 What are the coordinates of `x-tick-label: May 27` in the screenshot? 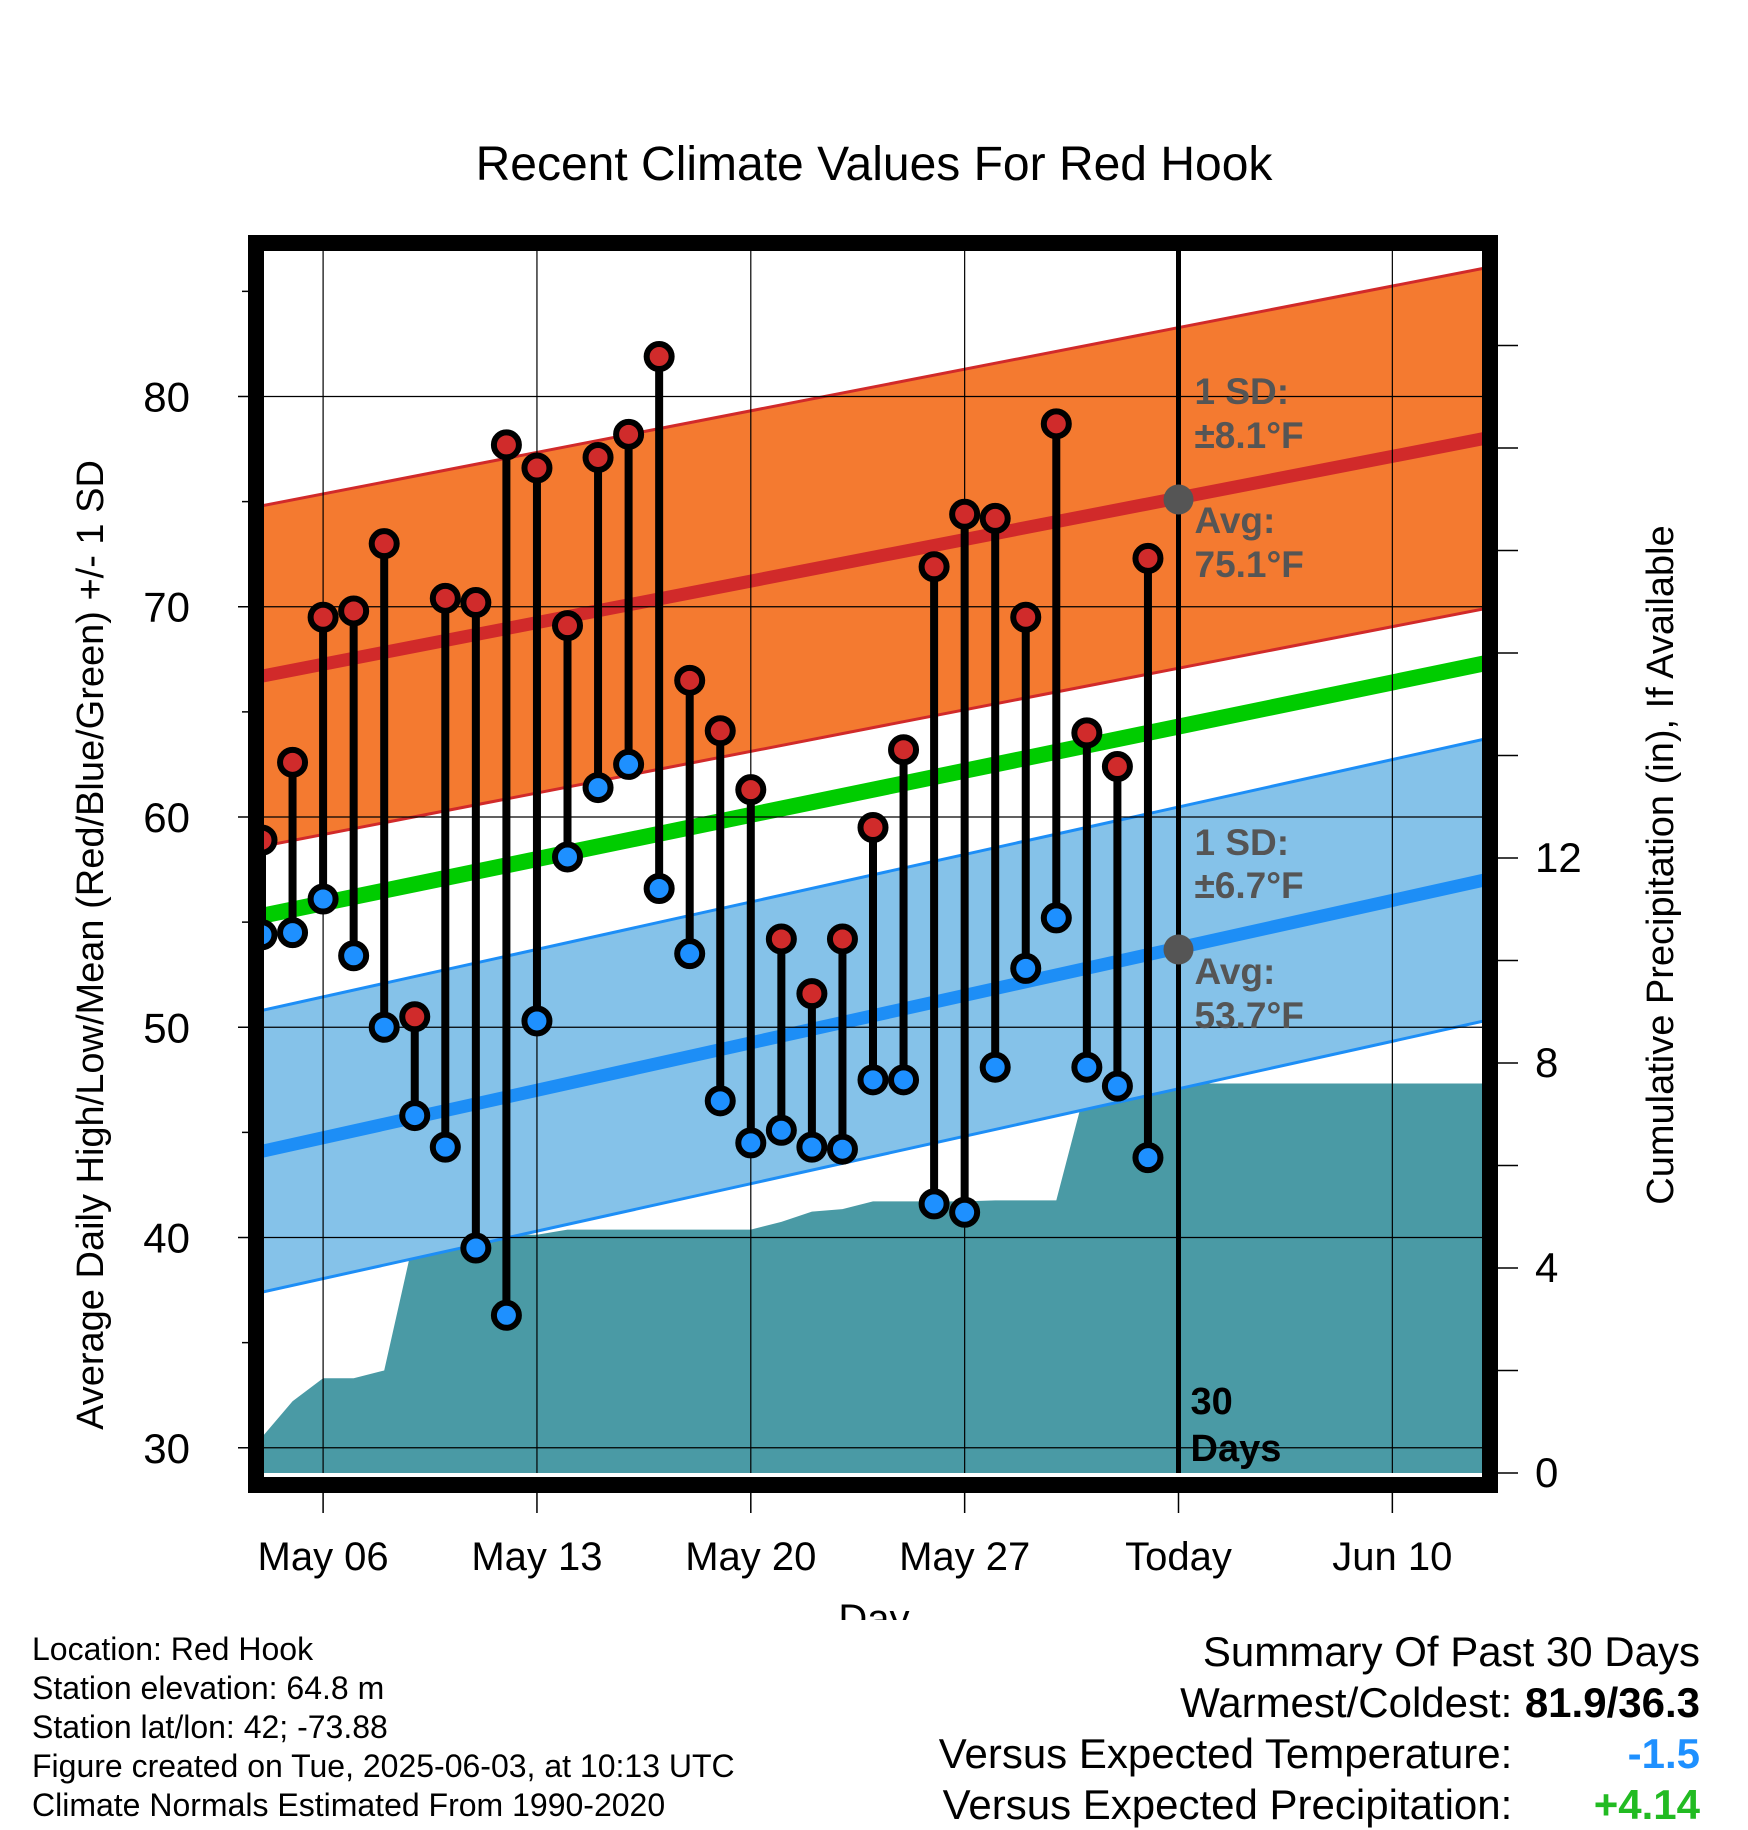 It's located at (964, 1557).